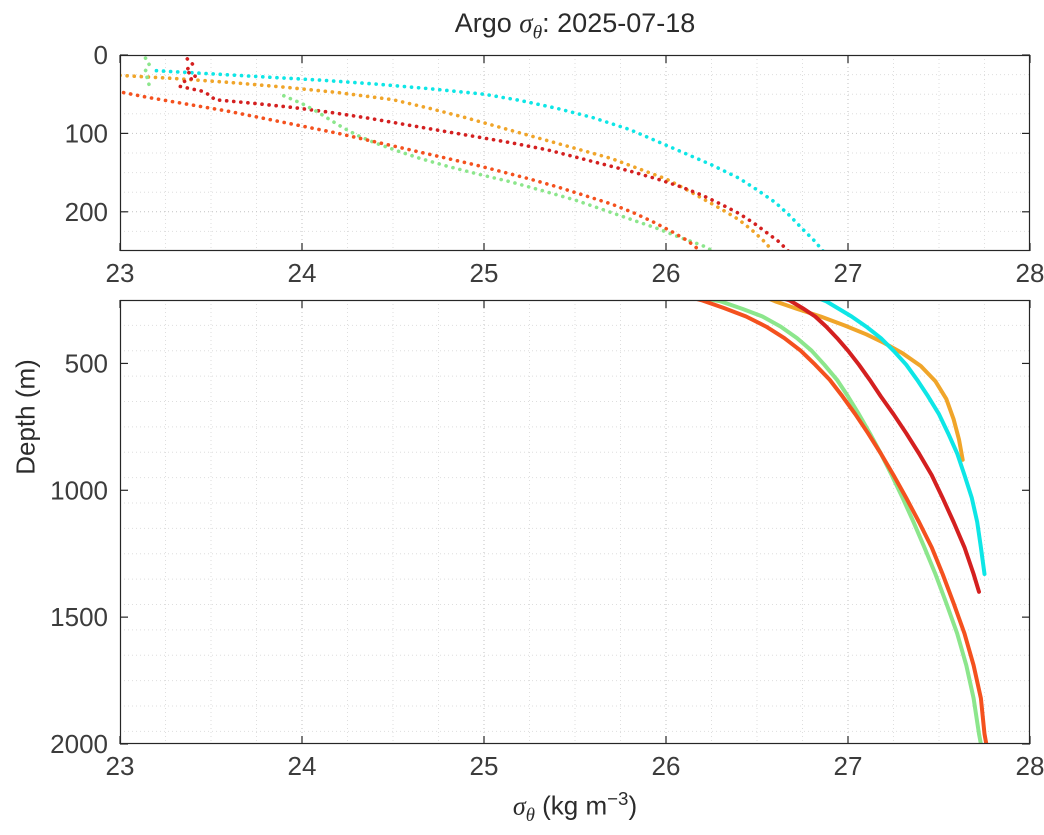 The height and width of the screenshot is (835, 1044). I want to click on series-float-gold-upper, so click(447, 162).